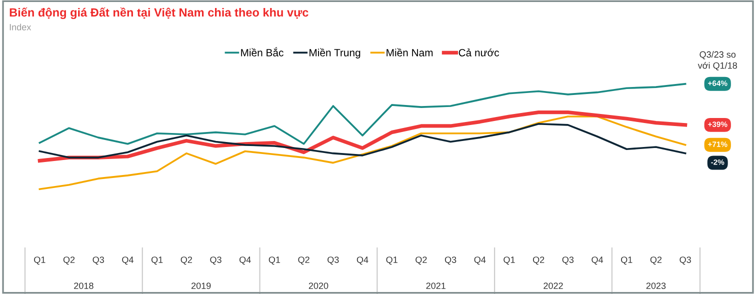  I want to click on text: 2020, so click(318, 285).